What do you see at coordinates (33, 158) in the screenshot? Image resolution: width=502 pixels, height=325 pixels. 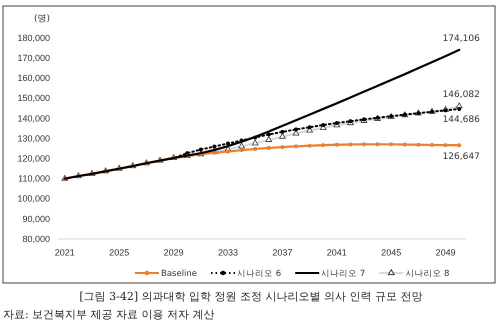 I see `y-tick-label: 120,000` at bounding box center [33, 158].